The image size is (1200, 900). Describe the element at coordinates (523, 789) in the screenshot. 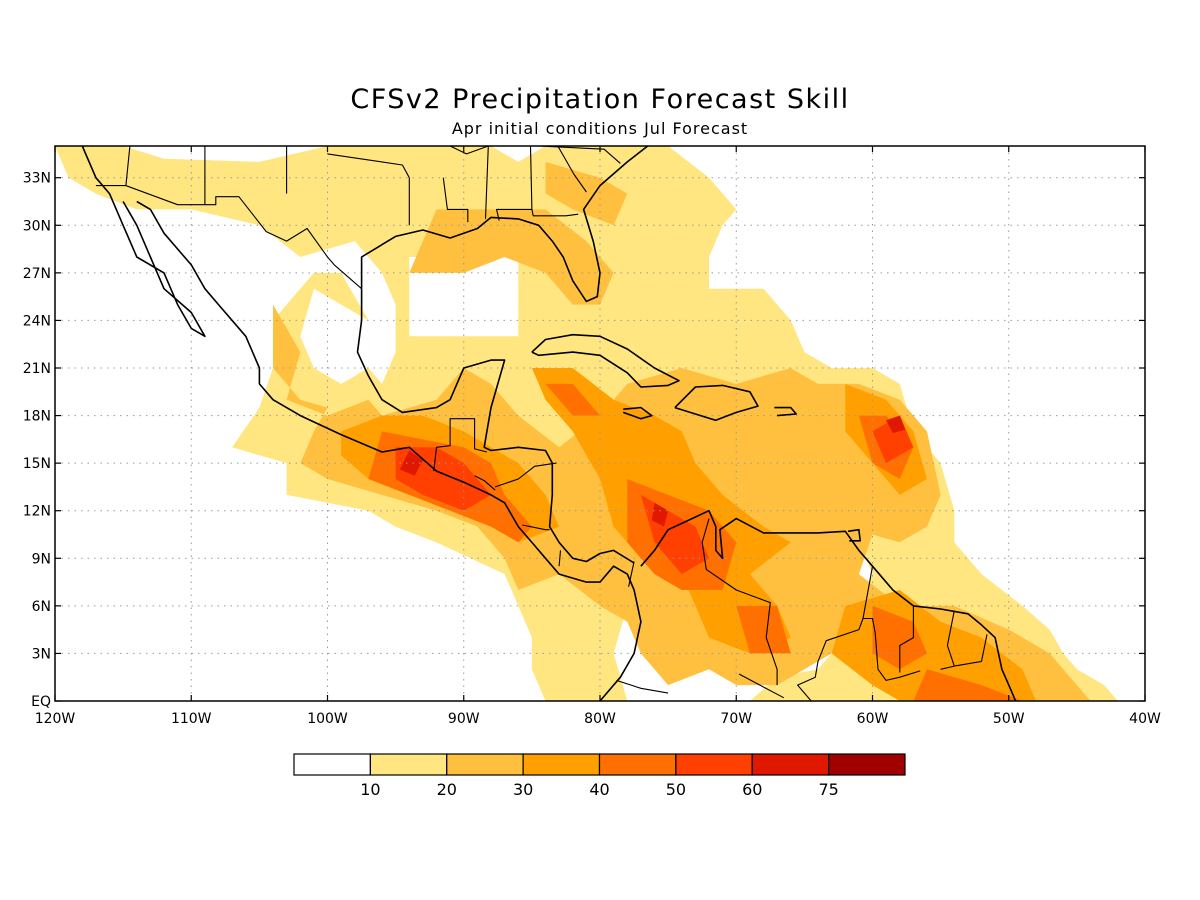

I see `colorbar-label-2: 30` at that location.